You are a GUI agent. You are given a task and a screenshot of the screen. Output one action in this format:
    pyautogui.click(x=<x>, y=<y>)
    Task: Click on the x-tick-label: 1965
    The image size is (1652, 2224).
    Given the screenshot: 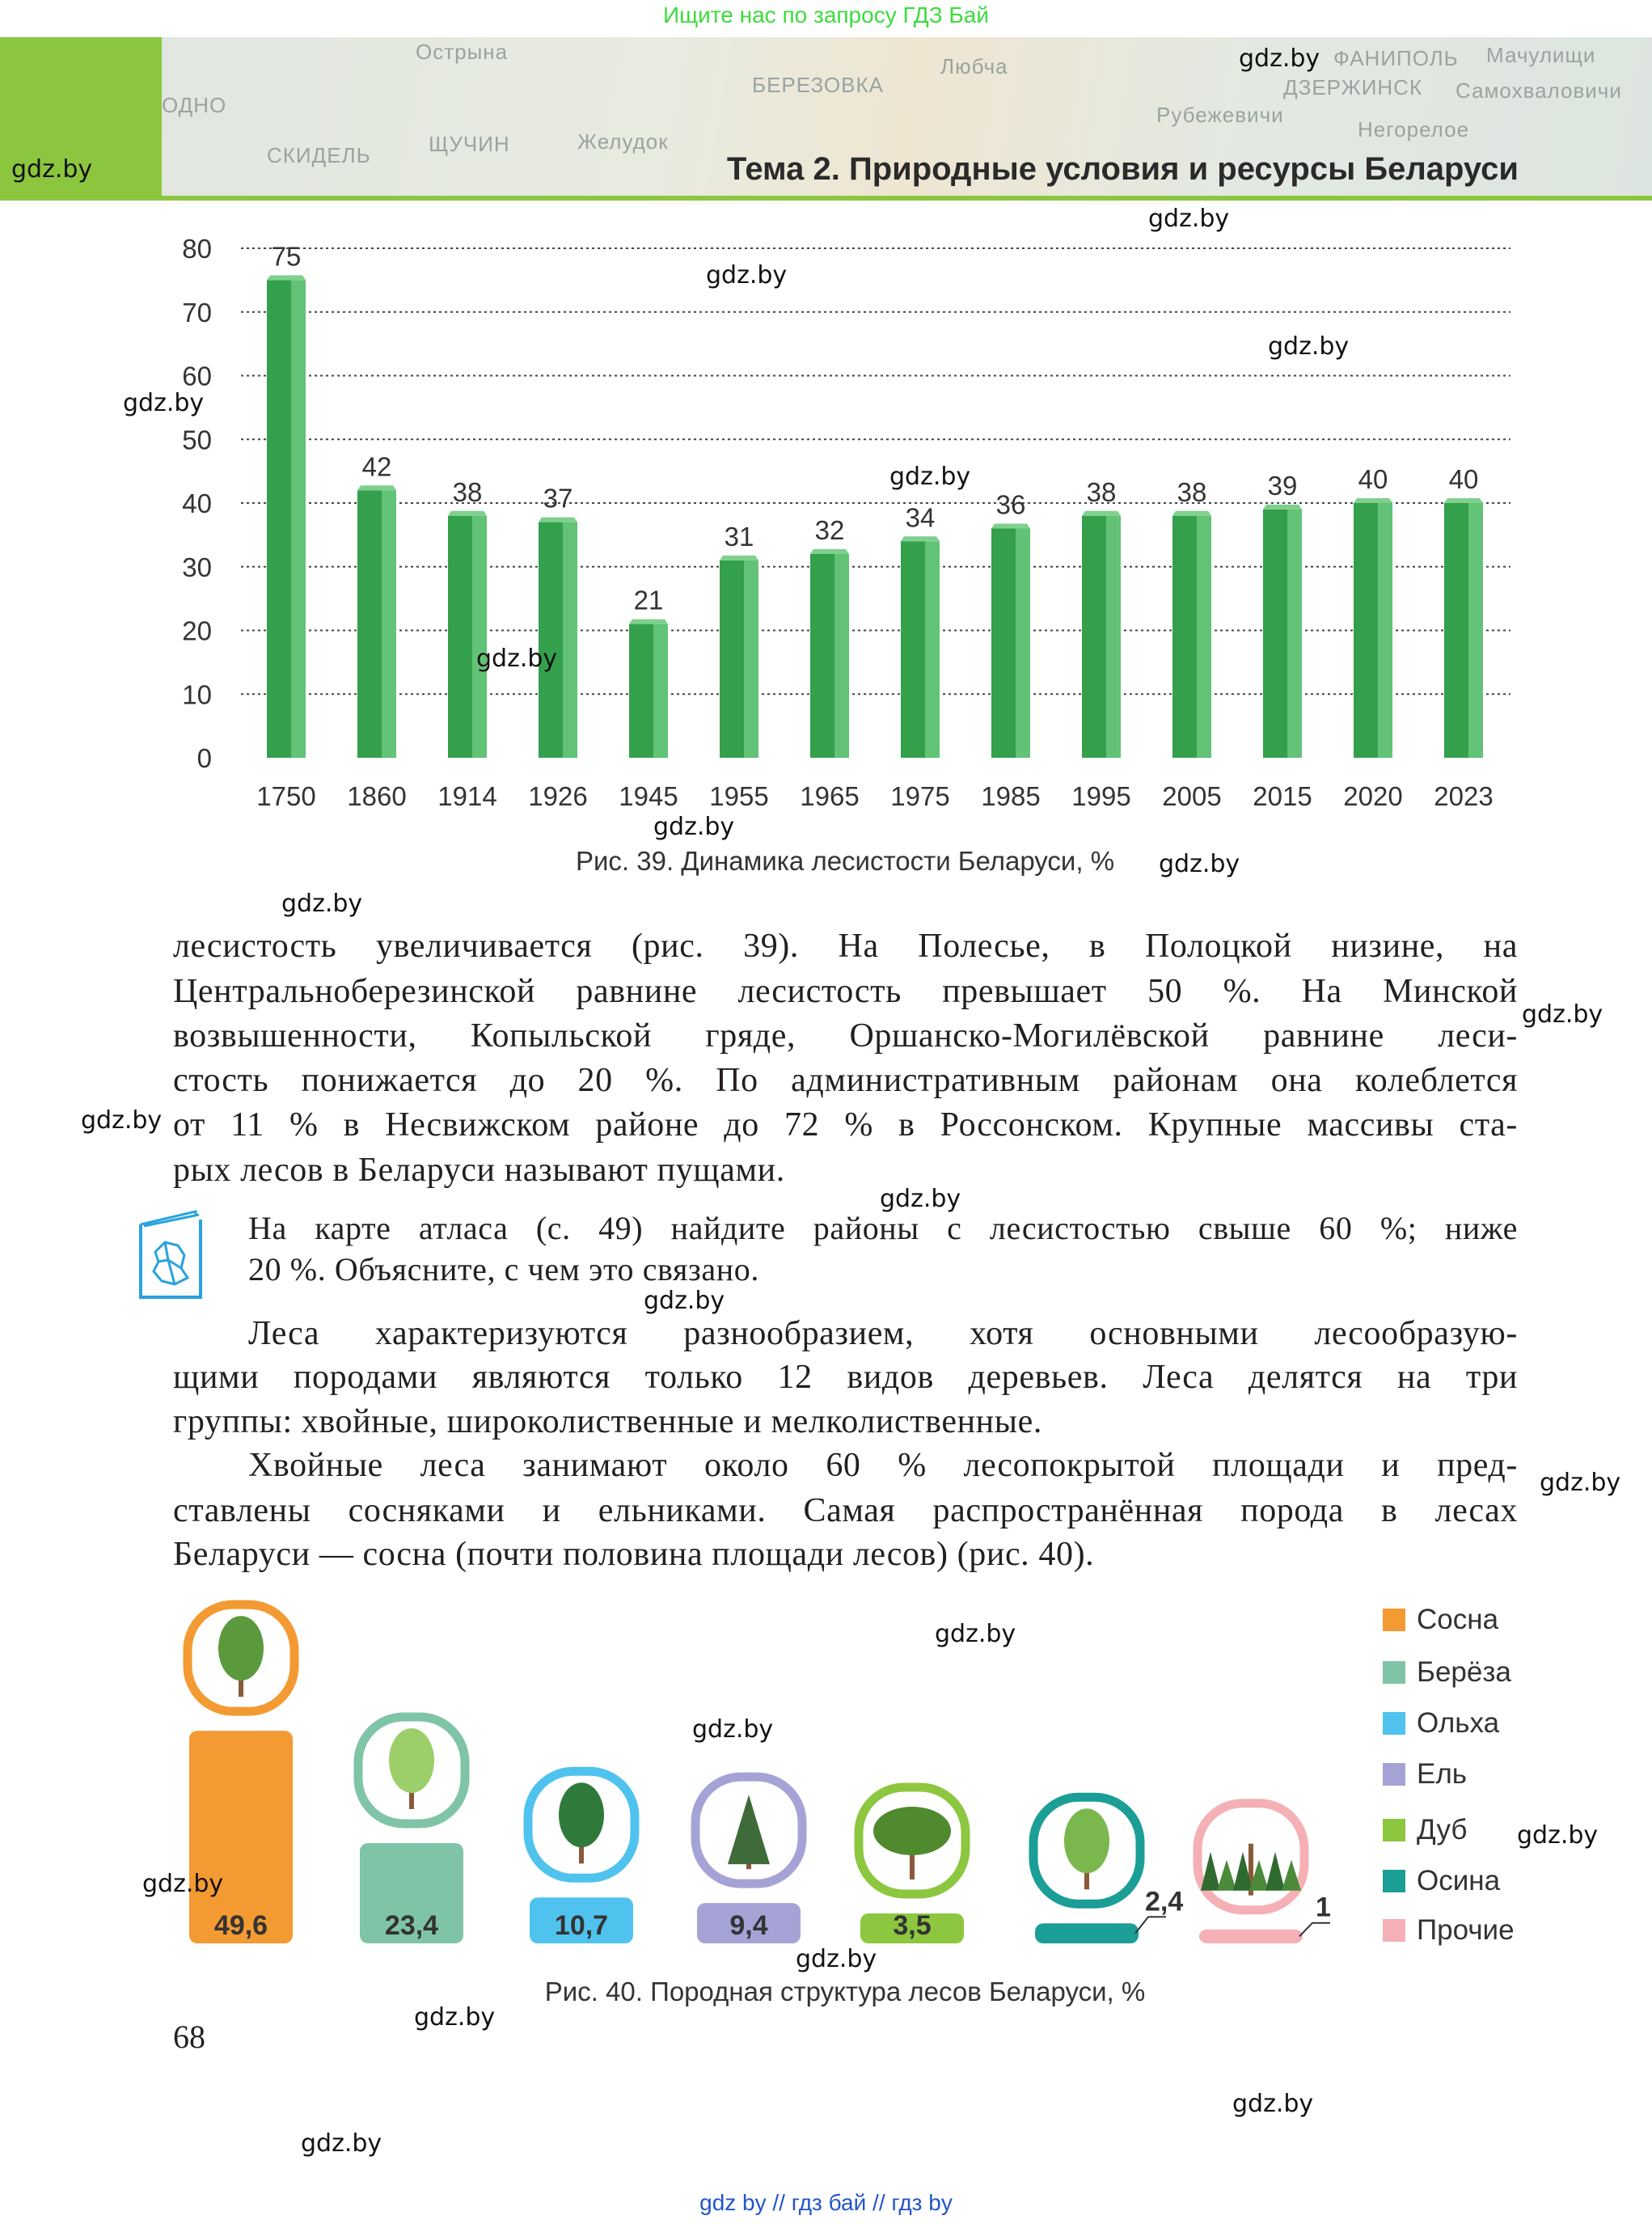 What is the action you would take?
    pyautogui.click(x=830, y=796)
    